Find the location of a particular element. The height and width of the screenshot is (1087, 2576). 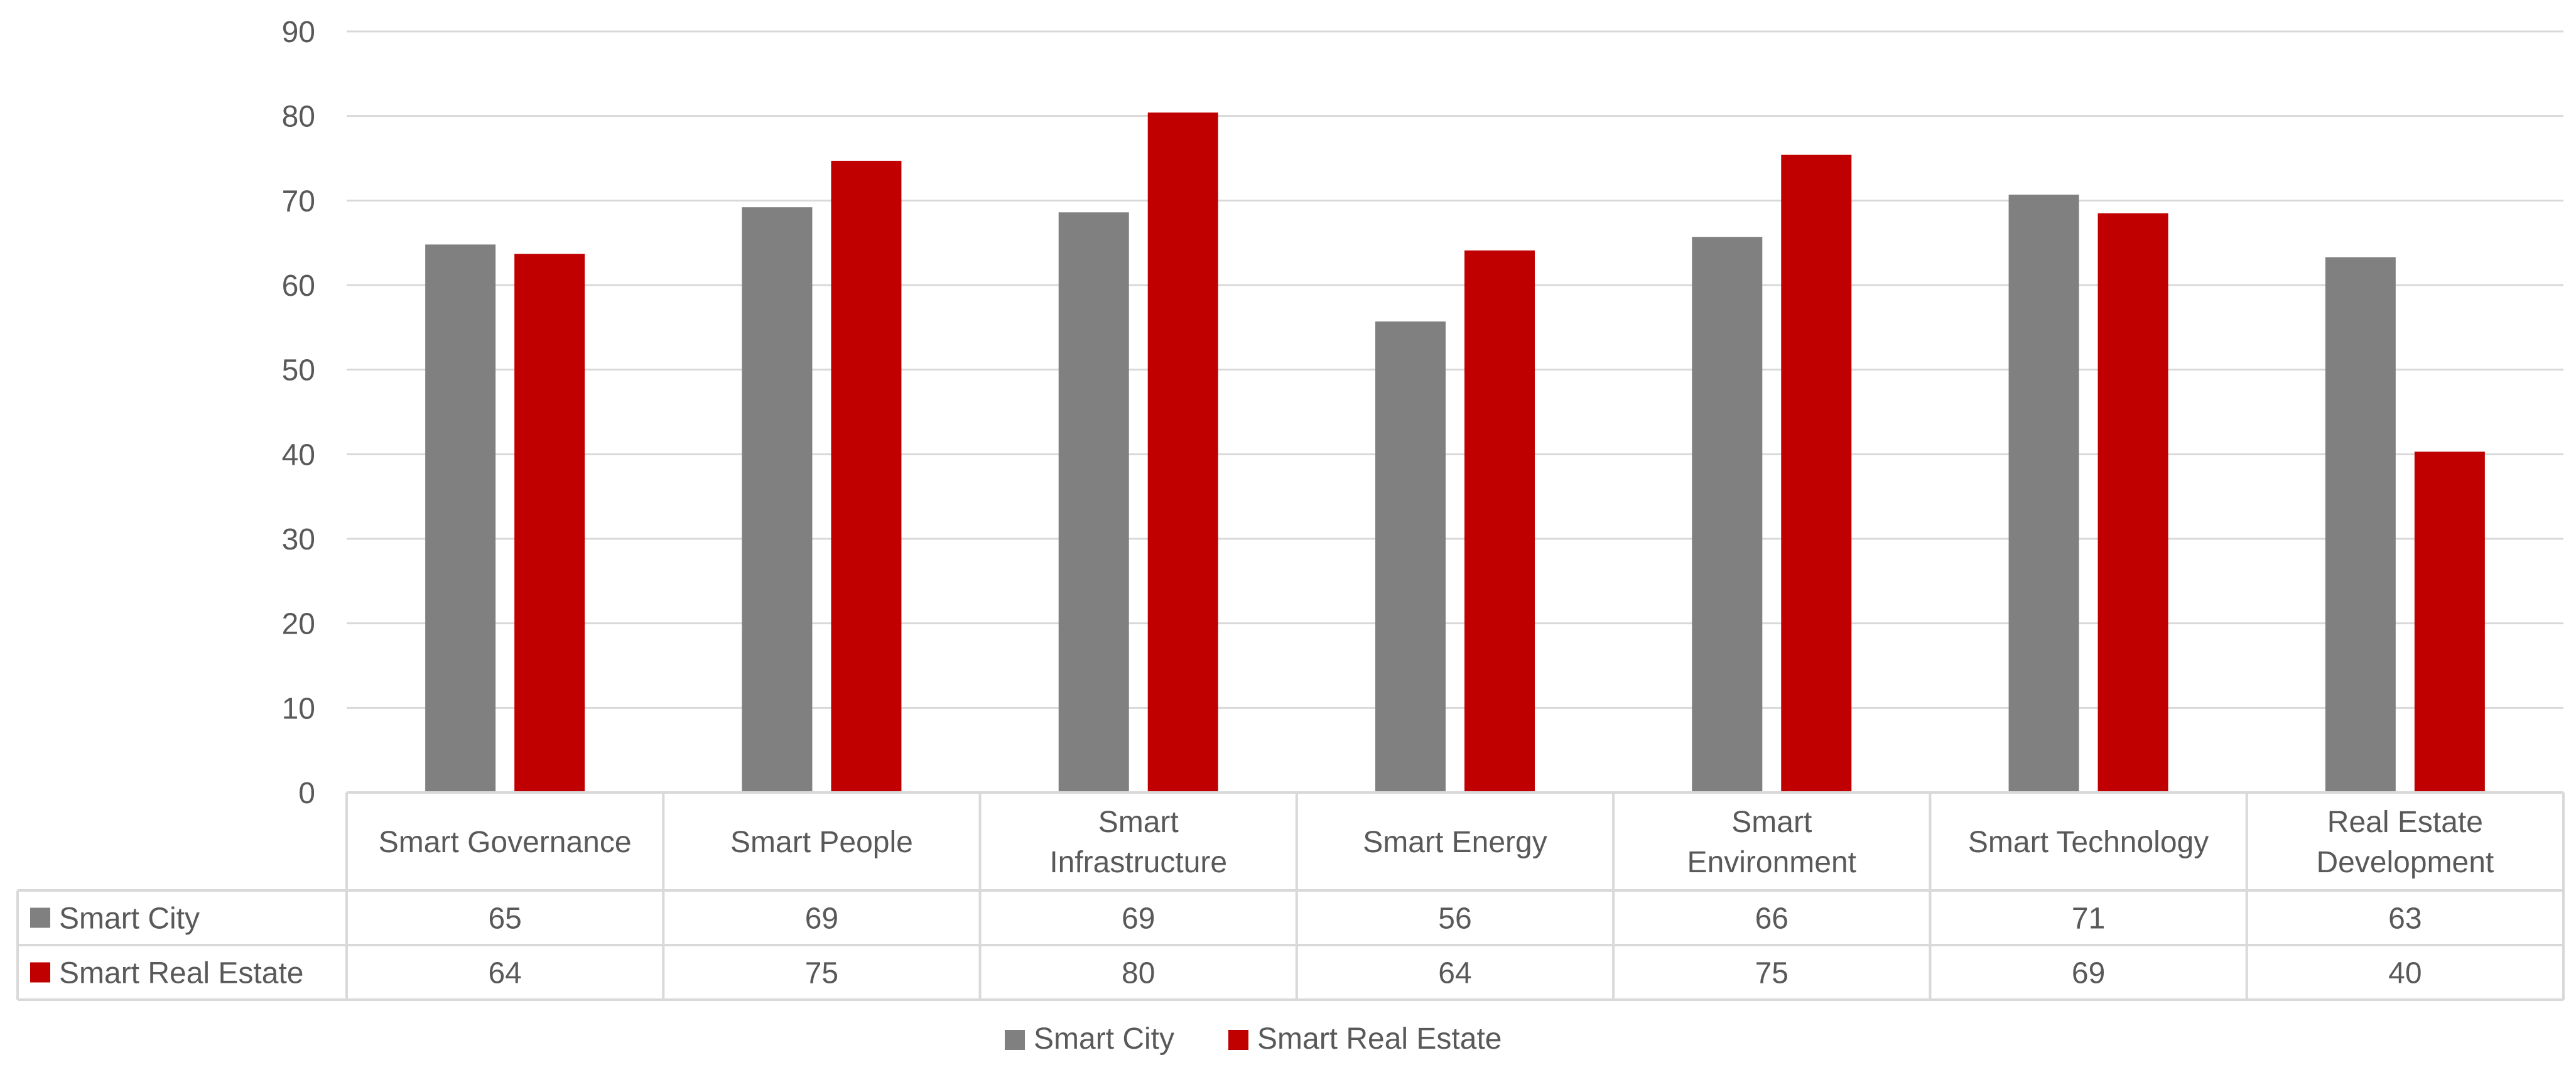

legend-label: Smart City is located at coordinates (1104, 1039).